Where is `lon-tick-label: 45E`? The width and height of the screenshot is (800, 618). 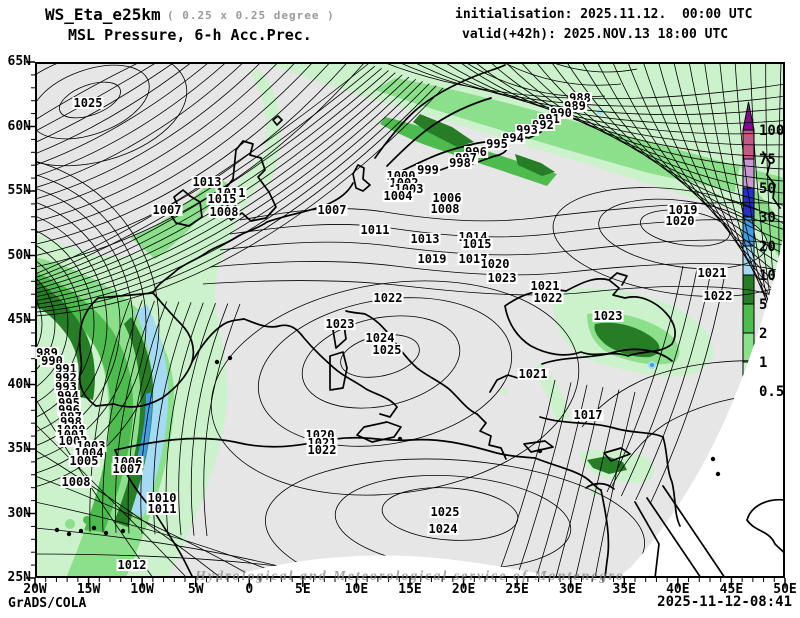 lon-tick-label: 45E is located at coordinates (731, 589).